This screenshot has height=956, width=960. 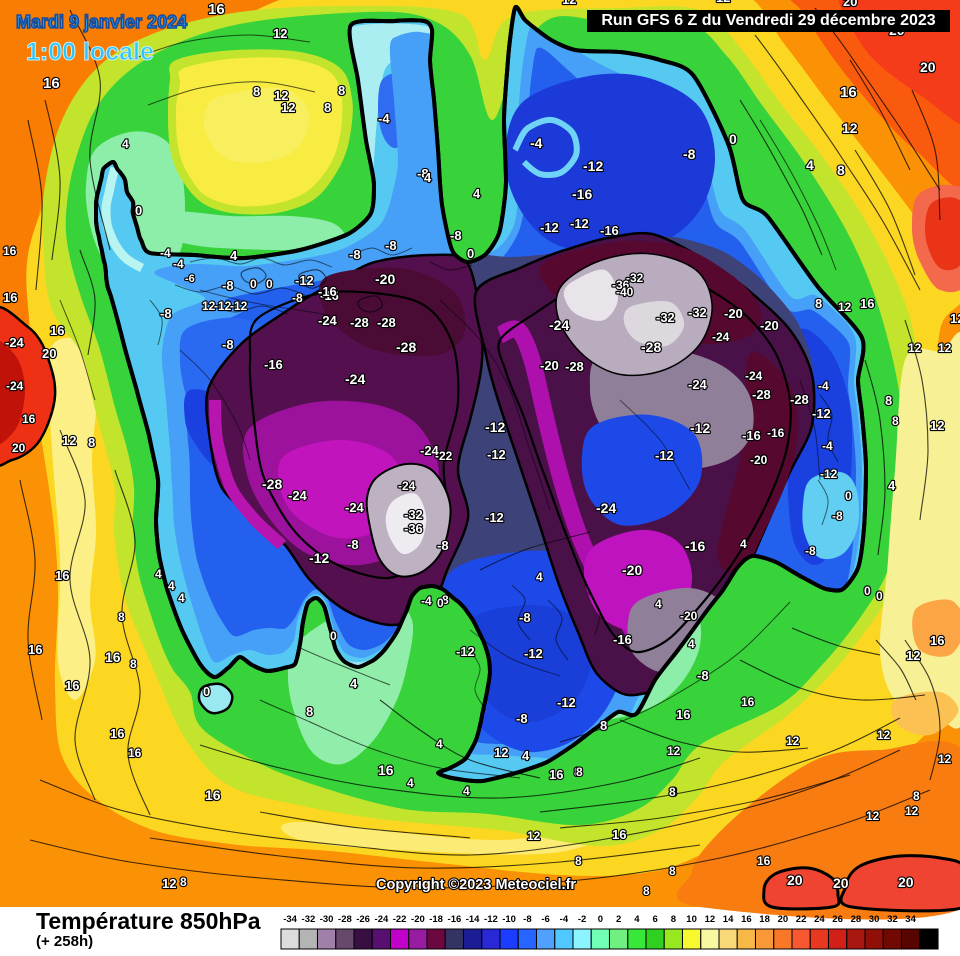 What do you see at coordinates (436, 919) in the screenshot?
I see `svg-text: -18` at bounding box center [436, 919].